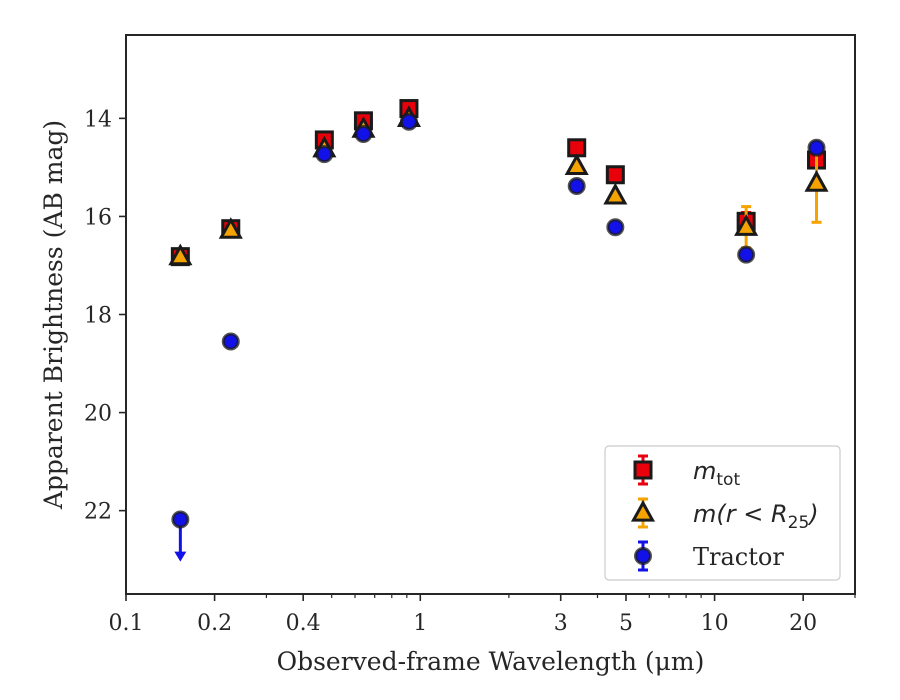 Image resolution: width=900 pixels, height=700 pixels. Describe the element at coordinates (715, 623) in the screenshot. I see `x-tick-label: 10` at that location.